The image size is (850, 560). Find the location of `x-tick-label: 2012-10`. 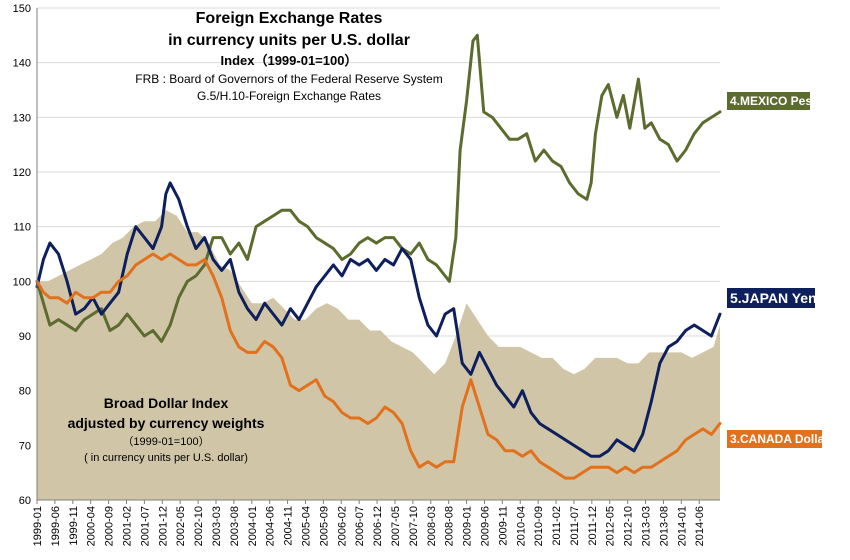

x-tick-label: 2012-10 is located at coordinates (629, 526).